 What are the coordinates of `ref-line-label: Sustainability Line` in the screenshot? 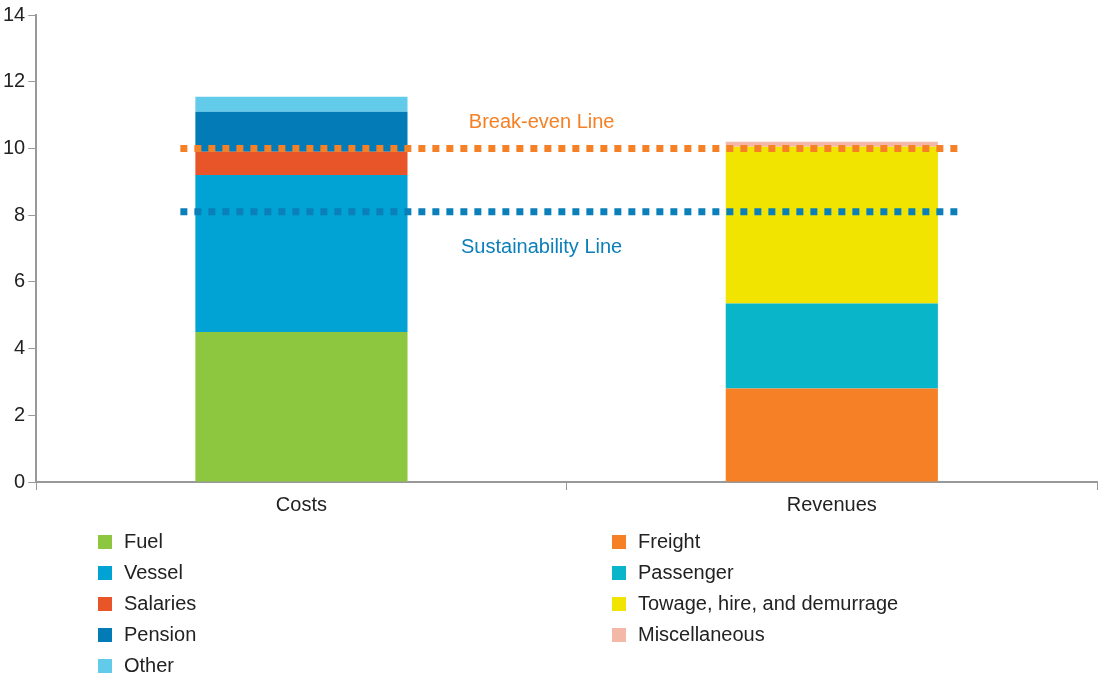 It's located at (542, 246).